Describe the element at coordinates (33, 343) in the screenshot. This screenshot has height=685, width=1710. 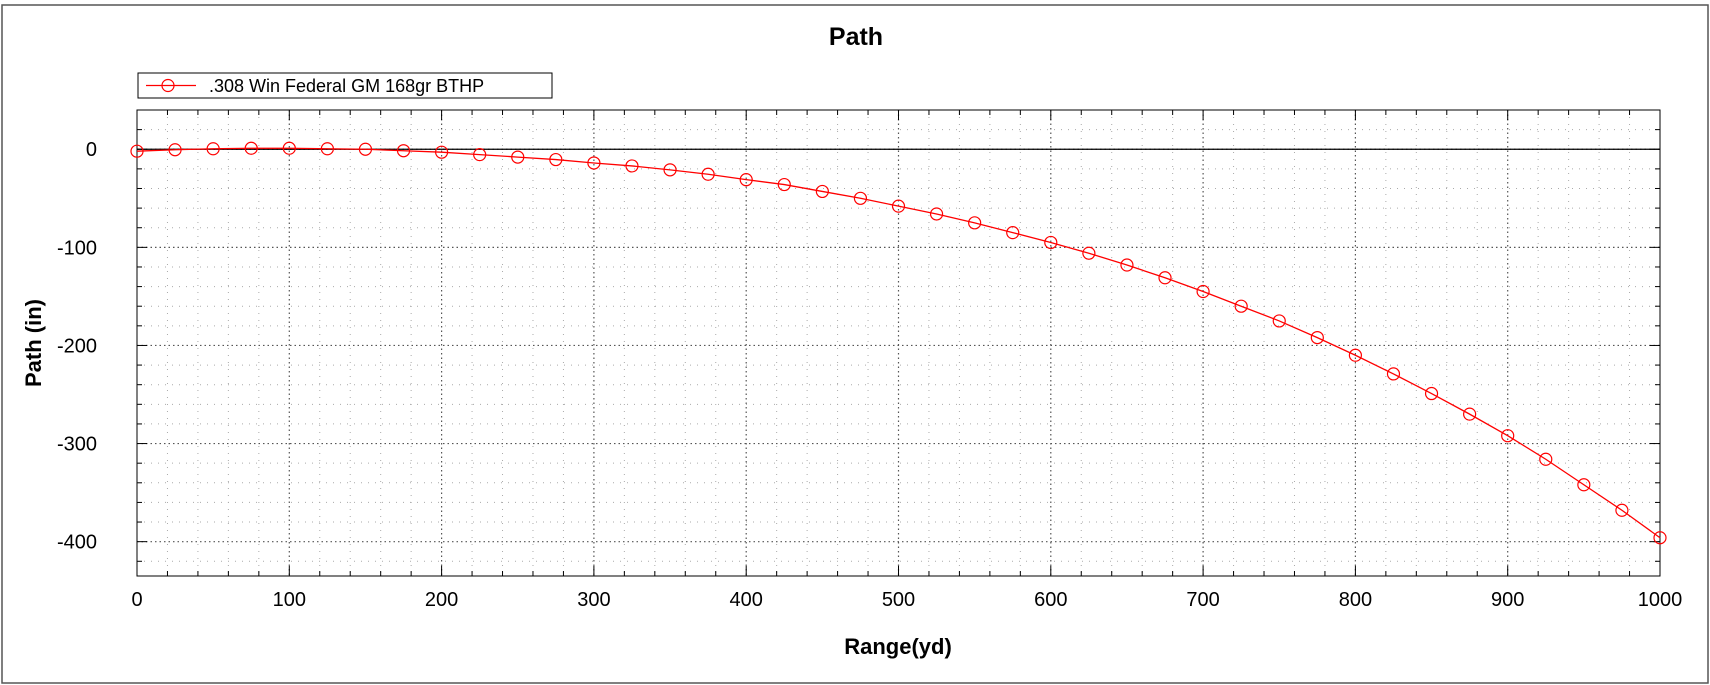
I see `y-axis-label: Path (in)` at that location.